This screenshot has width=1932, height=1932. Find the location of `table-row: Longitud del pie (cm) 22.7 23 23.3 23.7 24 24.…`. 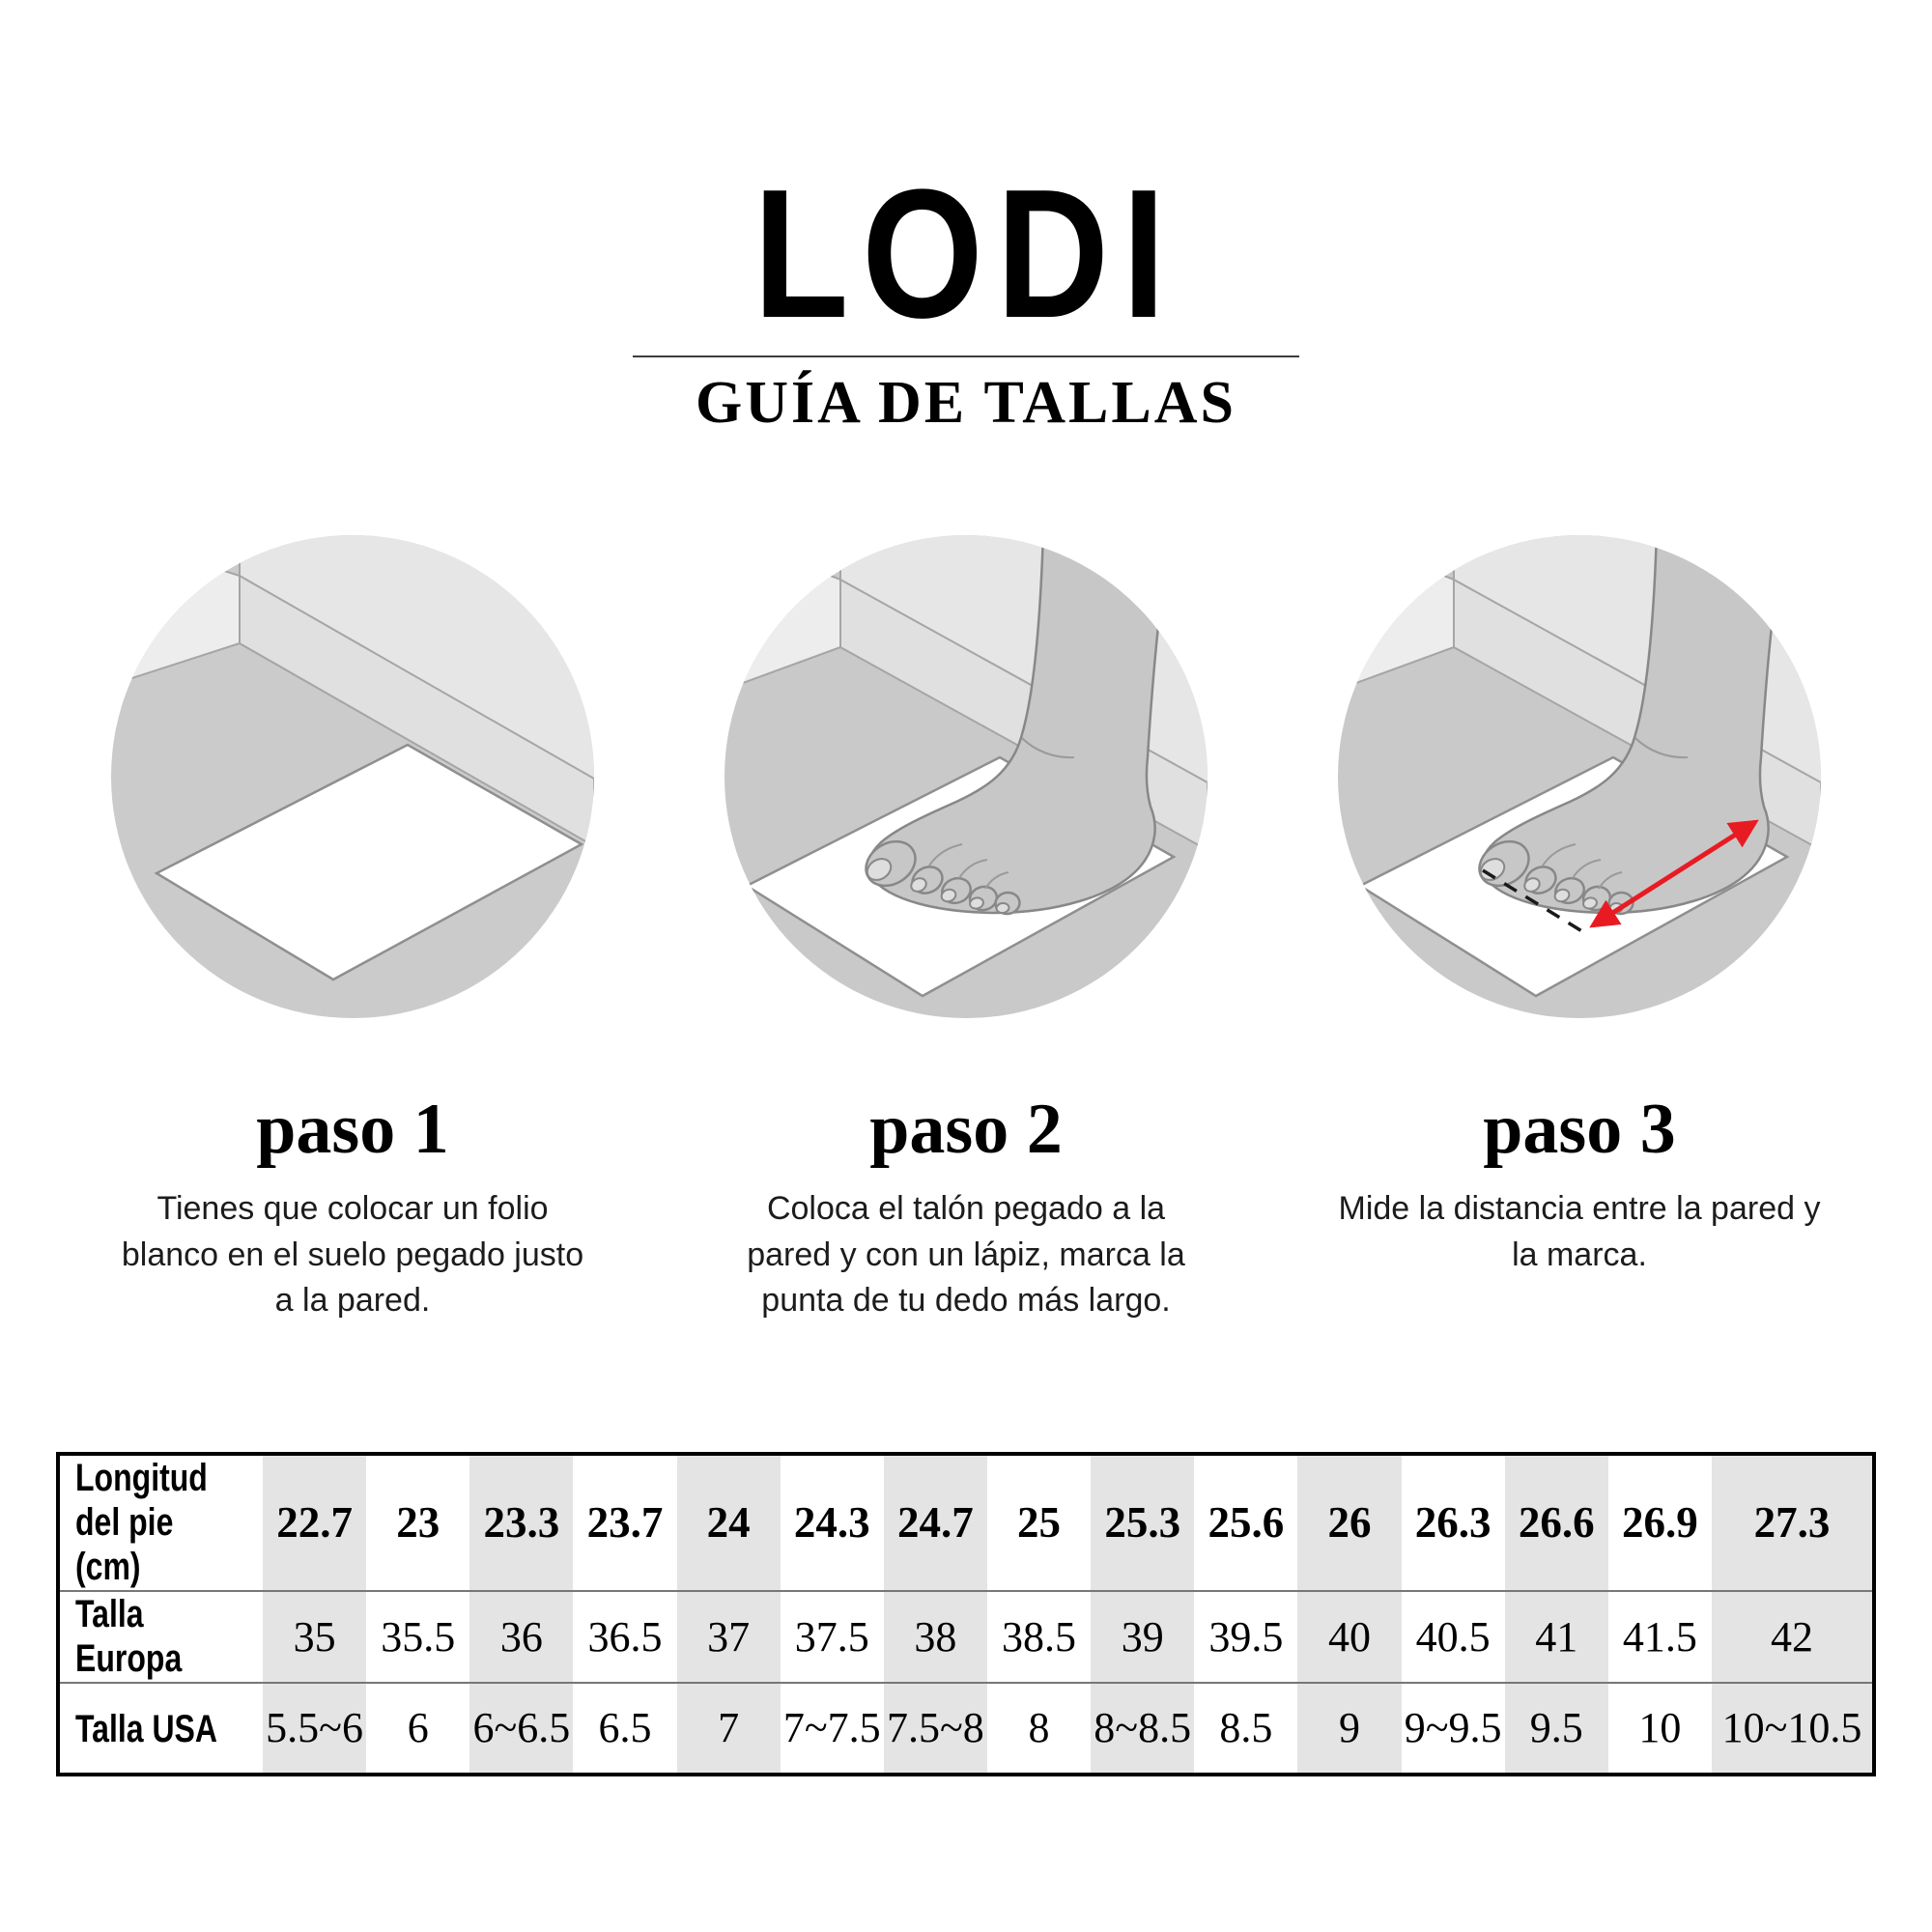

table-row: Longitud del pie (cm) 22.7 23 23.3 23.7 24 24.… is located at coordinates (966, 1522).